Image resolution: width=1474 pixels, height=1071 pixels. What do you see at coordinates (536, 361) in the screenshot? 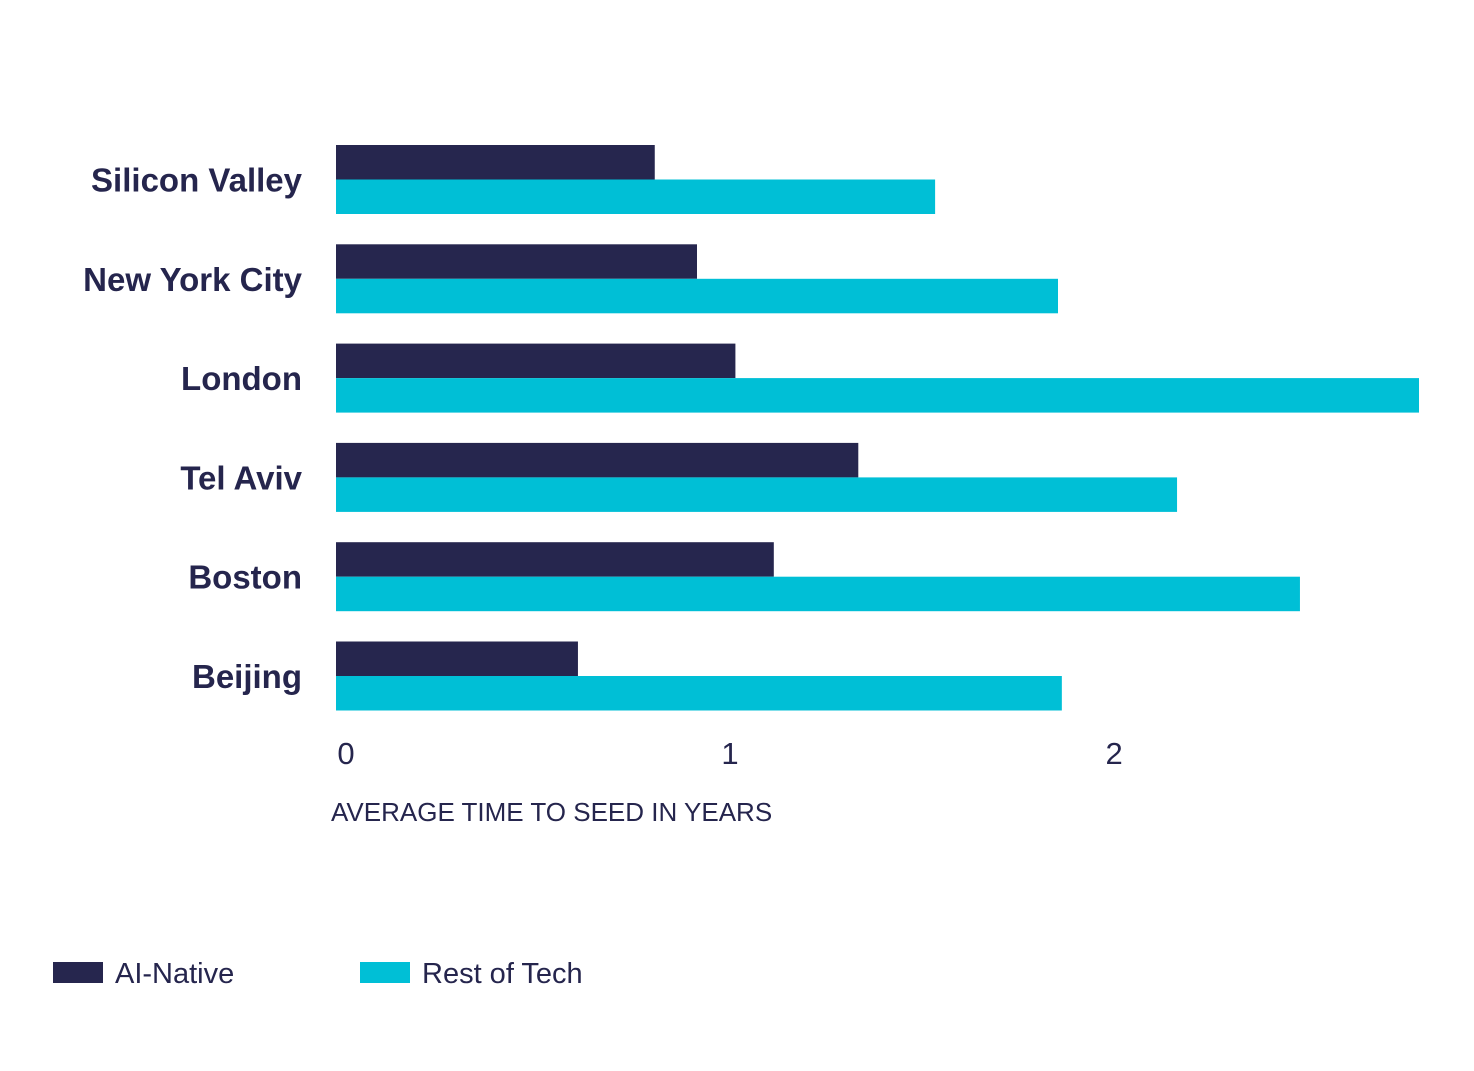
I see `bar-london-ai-native` at bounding box center [536, 361].